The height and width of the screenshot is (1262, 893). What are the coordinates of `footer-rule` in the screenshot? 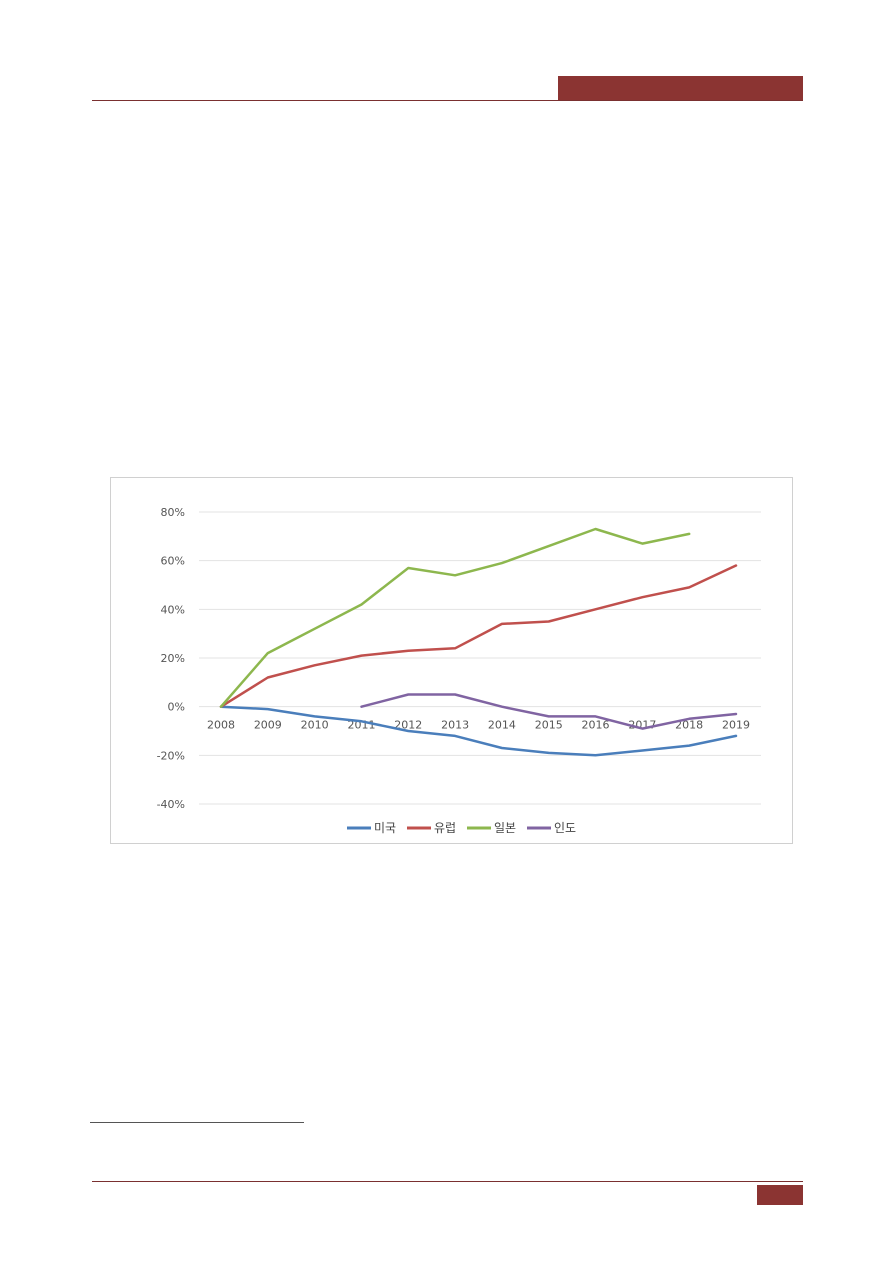 It's located at (447, 1181).